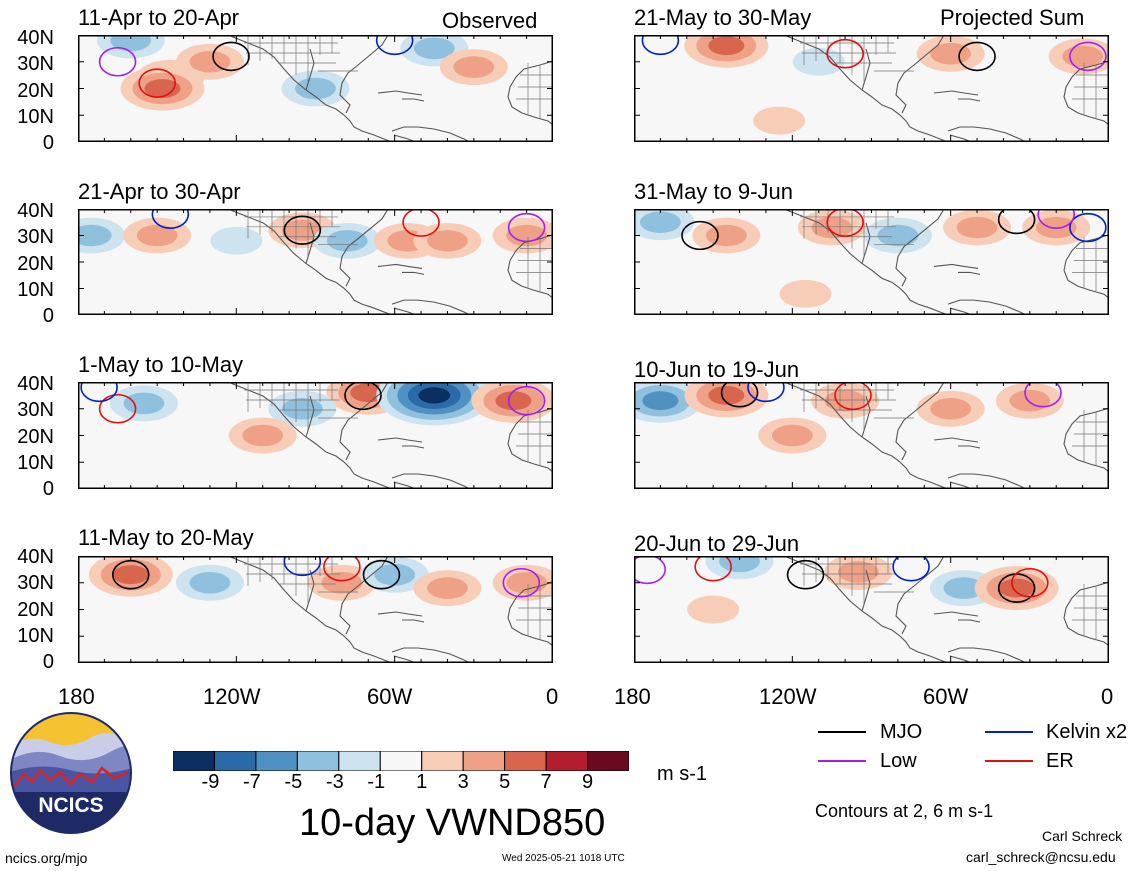 The width and height of the screenshot is (1135, 871). Describe the element at coordinates (71, 773) in the screenshot. I see `ncics-logo: NCICS` at that location.